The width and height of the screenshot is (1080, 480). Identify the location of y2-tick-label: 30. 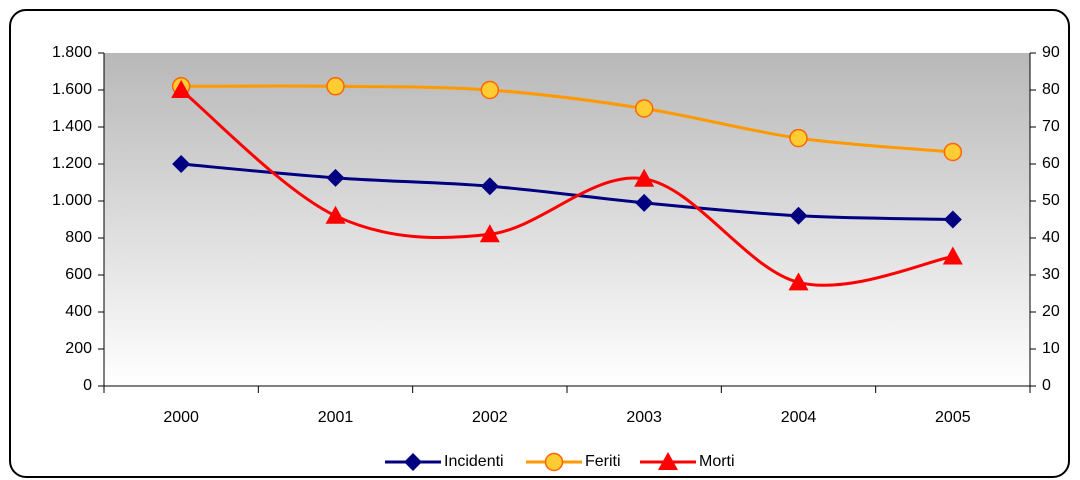
(1051, 274).